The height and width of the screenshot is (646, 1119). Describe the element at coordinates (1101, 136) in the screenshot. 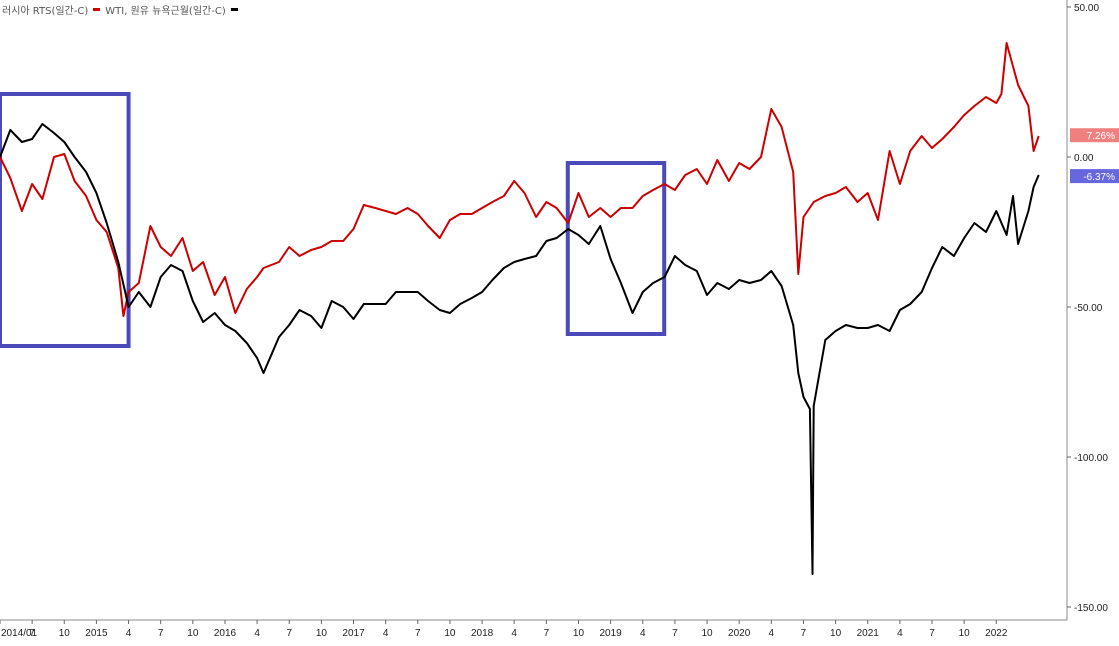

I see `last-value-badge-label: 7.26%` at that location.